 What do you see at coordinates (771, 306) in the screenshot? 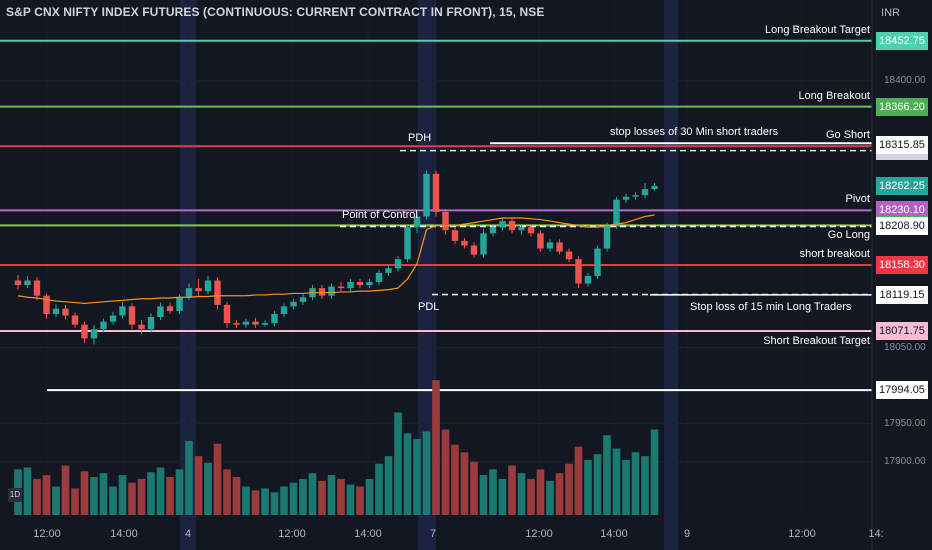
I see `annotation-stop-15min: Stop loss of 15 min Long Traders` at bounding box center [771, 306].